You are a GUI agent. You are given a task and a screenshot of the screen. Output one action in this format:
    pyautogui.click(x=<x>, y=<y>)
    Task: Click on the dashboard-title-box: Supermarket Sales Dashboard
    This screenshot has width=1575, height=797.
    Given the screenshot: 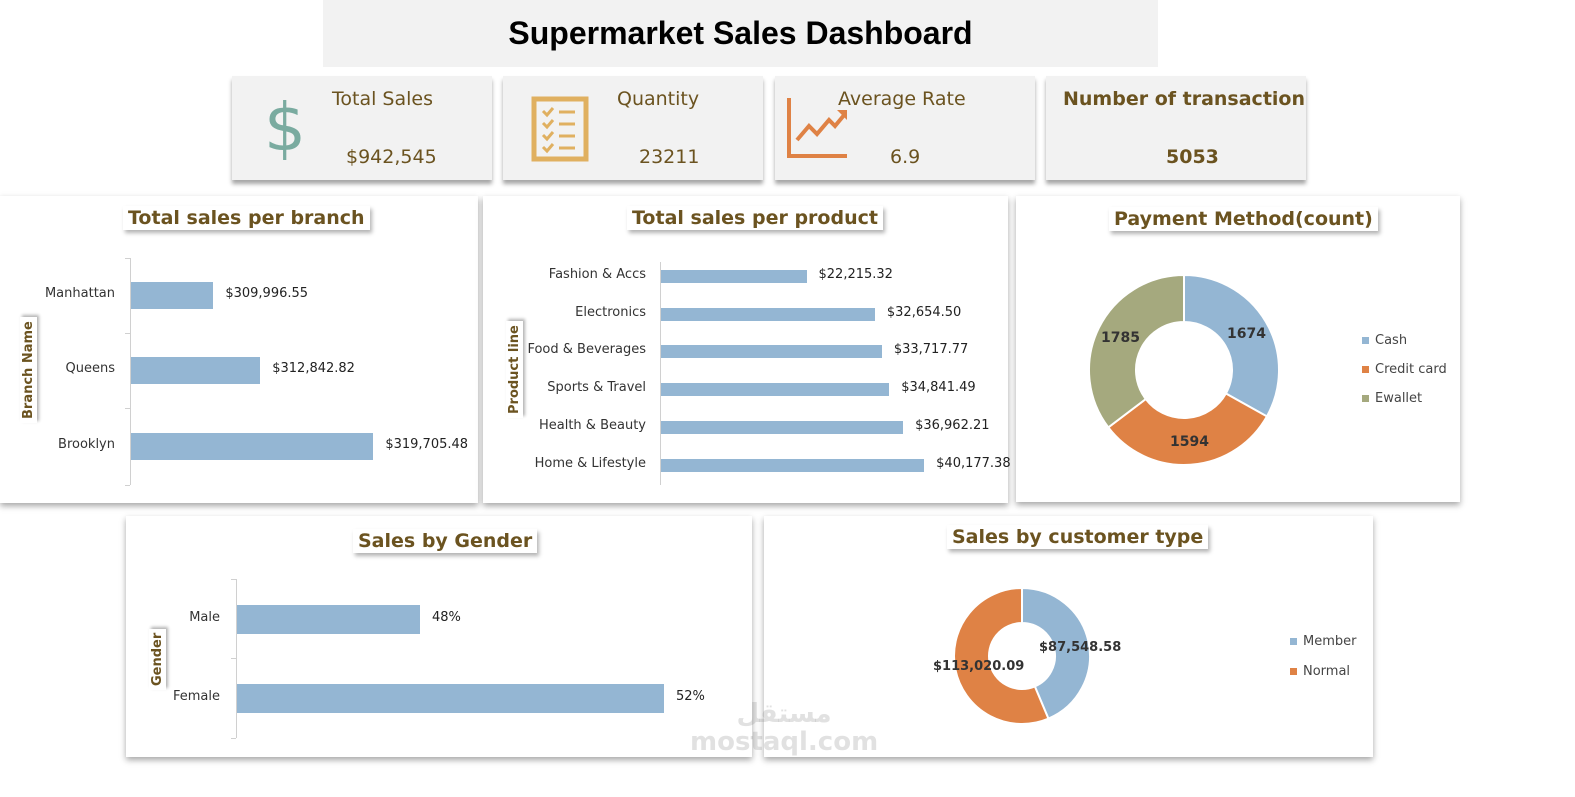 What is the action you would take?
    pyautogui.click(x=740, y=33)
    